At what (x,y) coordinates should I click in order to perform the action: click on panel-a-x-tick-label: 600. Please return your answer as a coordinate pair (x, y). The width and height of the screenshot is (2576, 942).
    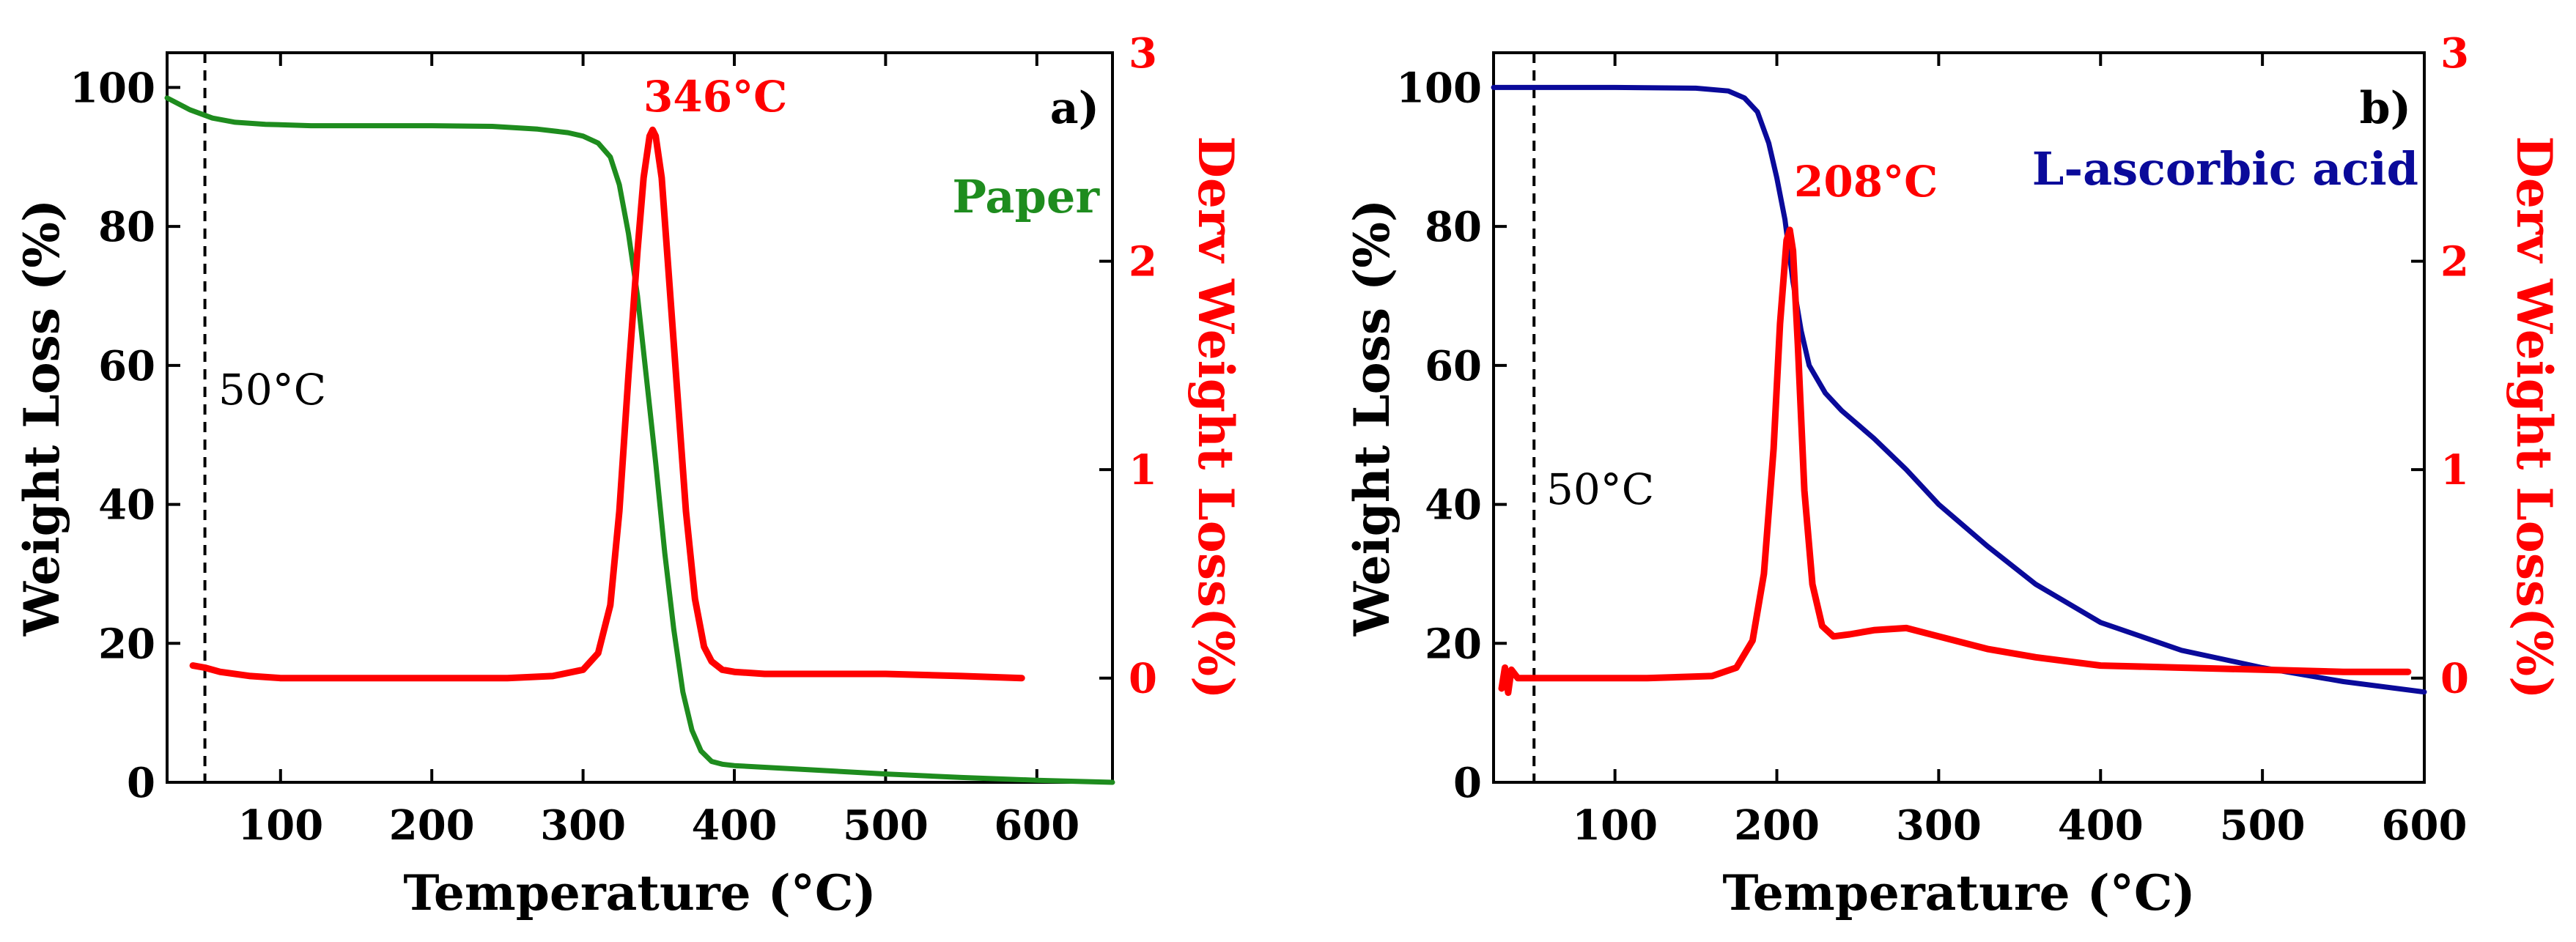
    Looking at the image, I should click on (1037, 825).